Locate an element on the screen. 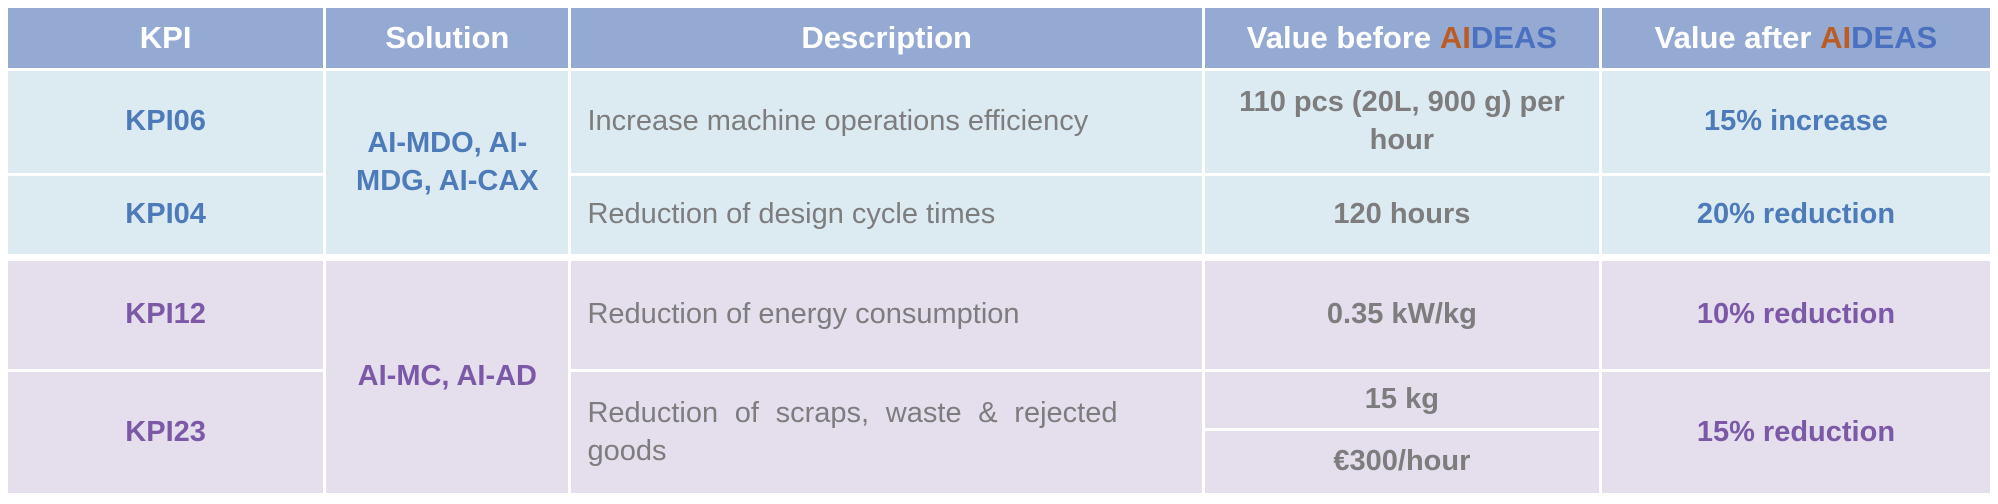  value-after-cell: 15% increase is located at coordinates (1795, 122).